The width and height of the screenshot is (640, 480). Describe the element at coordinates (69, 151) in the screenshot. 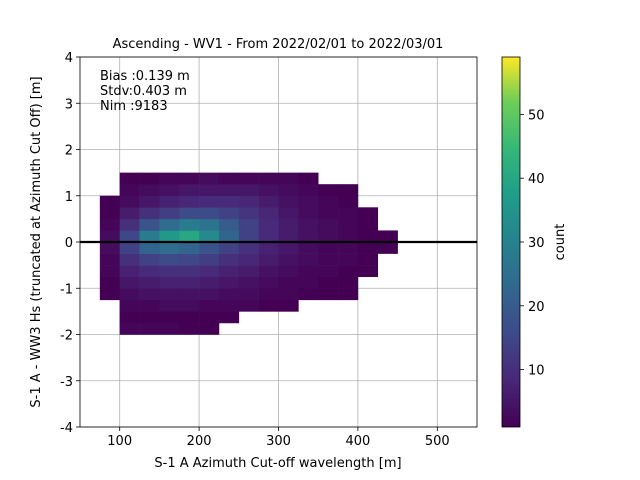

I see `y-tick-label: 2` at that location.